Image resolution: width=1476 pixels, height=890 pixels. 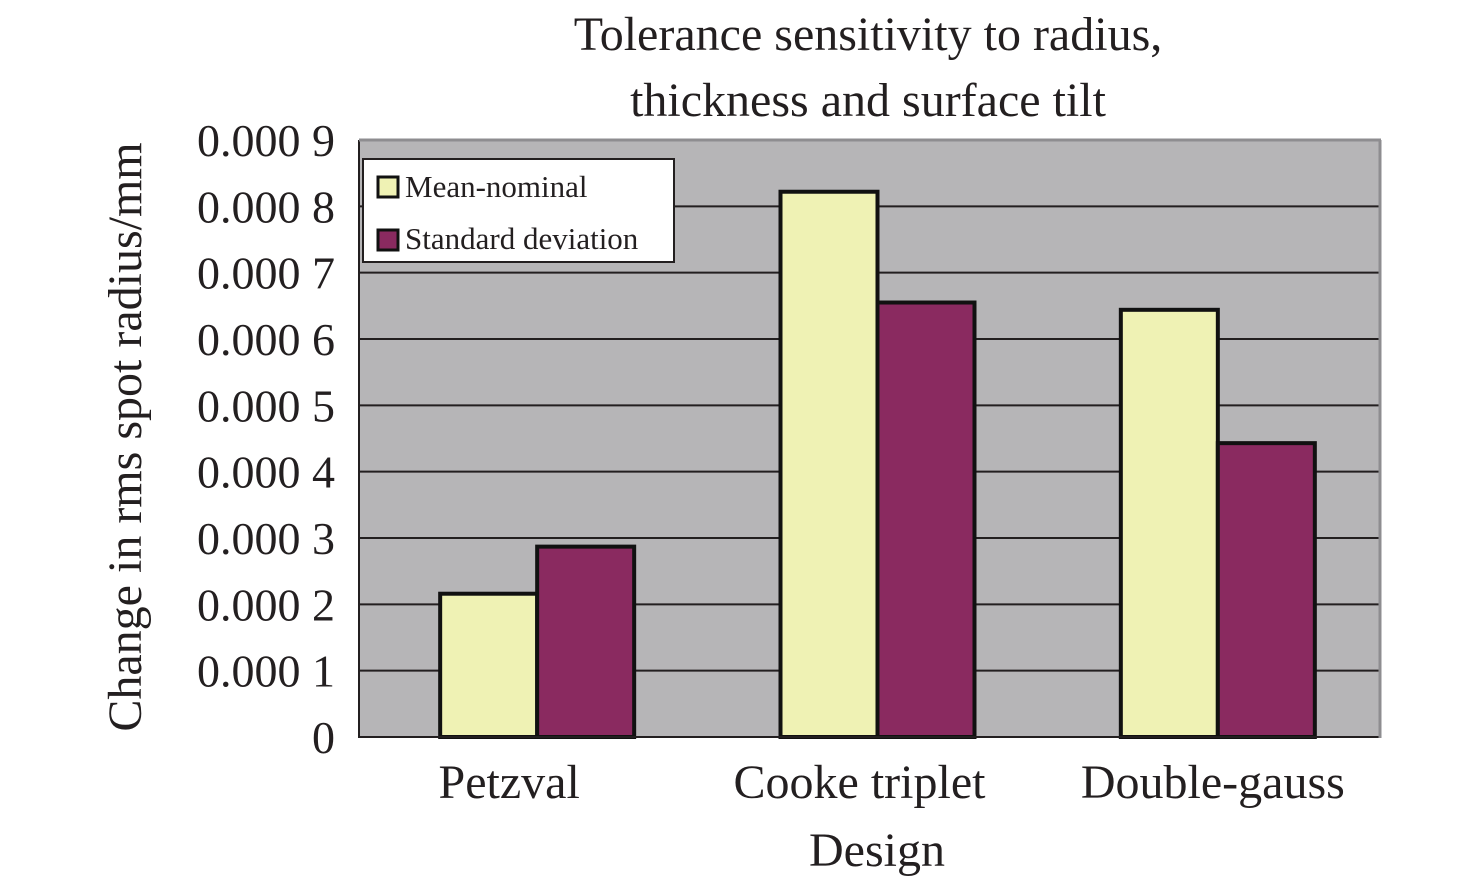 I want to click on bar-mean-nominal-petzval, so click(x=489, y=665).